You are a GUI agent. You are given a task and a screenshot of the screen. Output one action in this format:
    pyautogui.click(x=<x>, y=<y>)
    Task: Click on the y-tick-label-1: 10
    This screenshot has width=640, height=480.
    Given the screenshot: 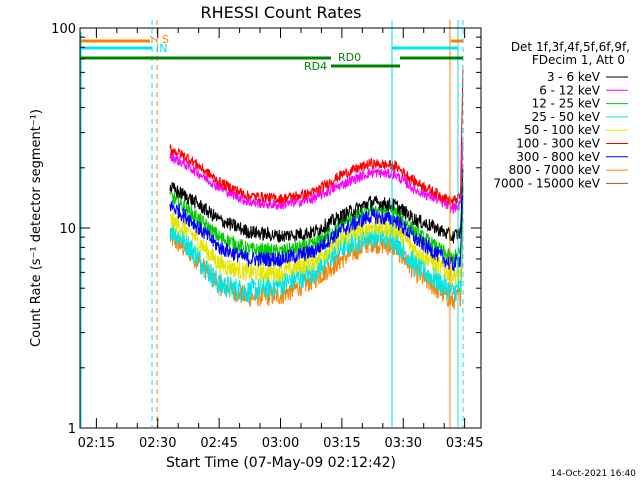 What is the action you would take?
    pyautogui.click(x=67, y=229)
    